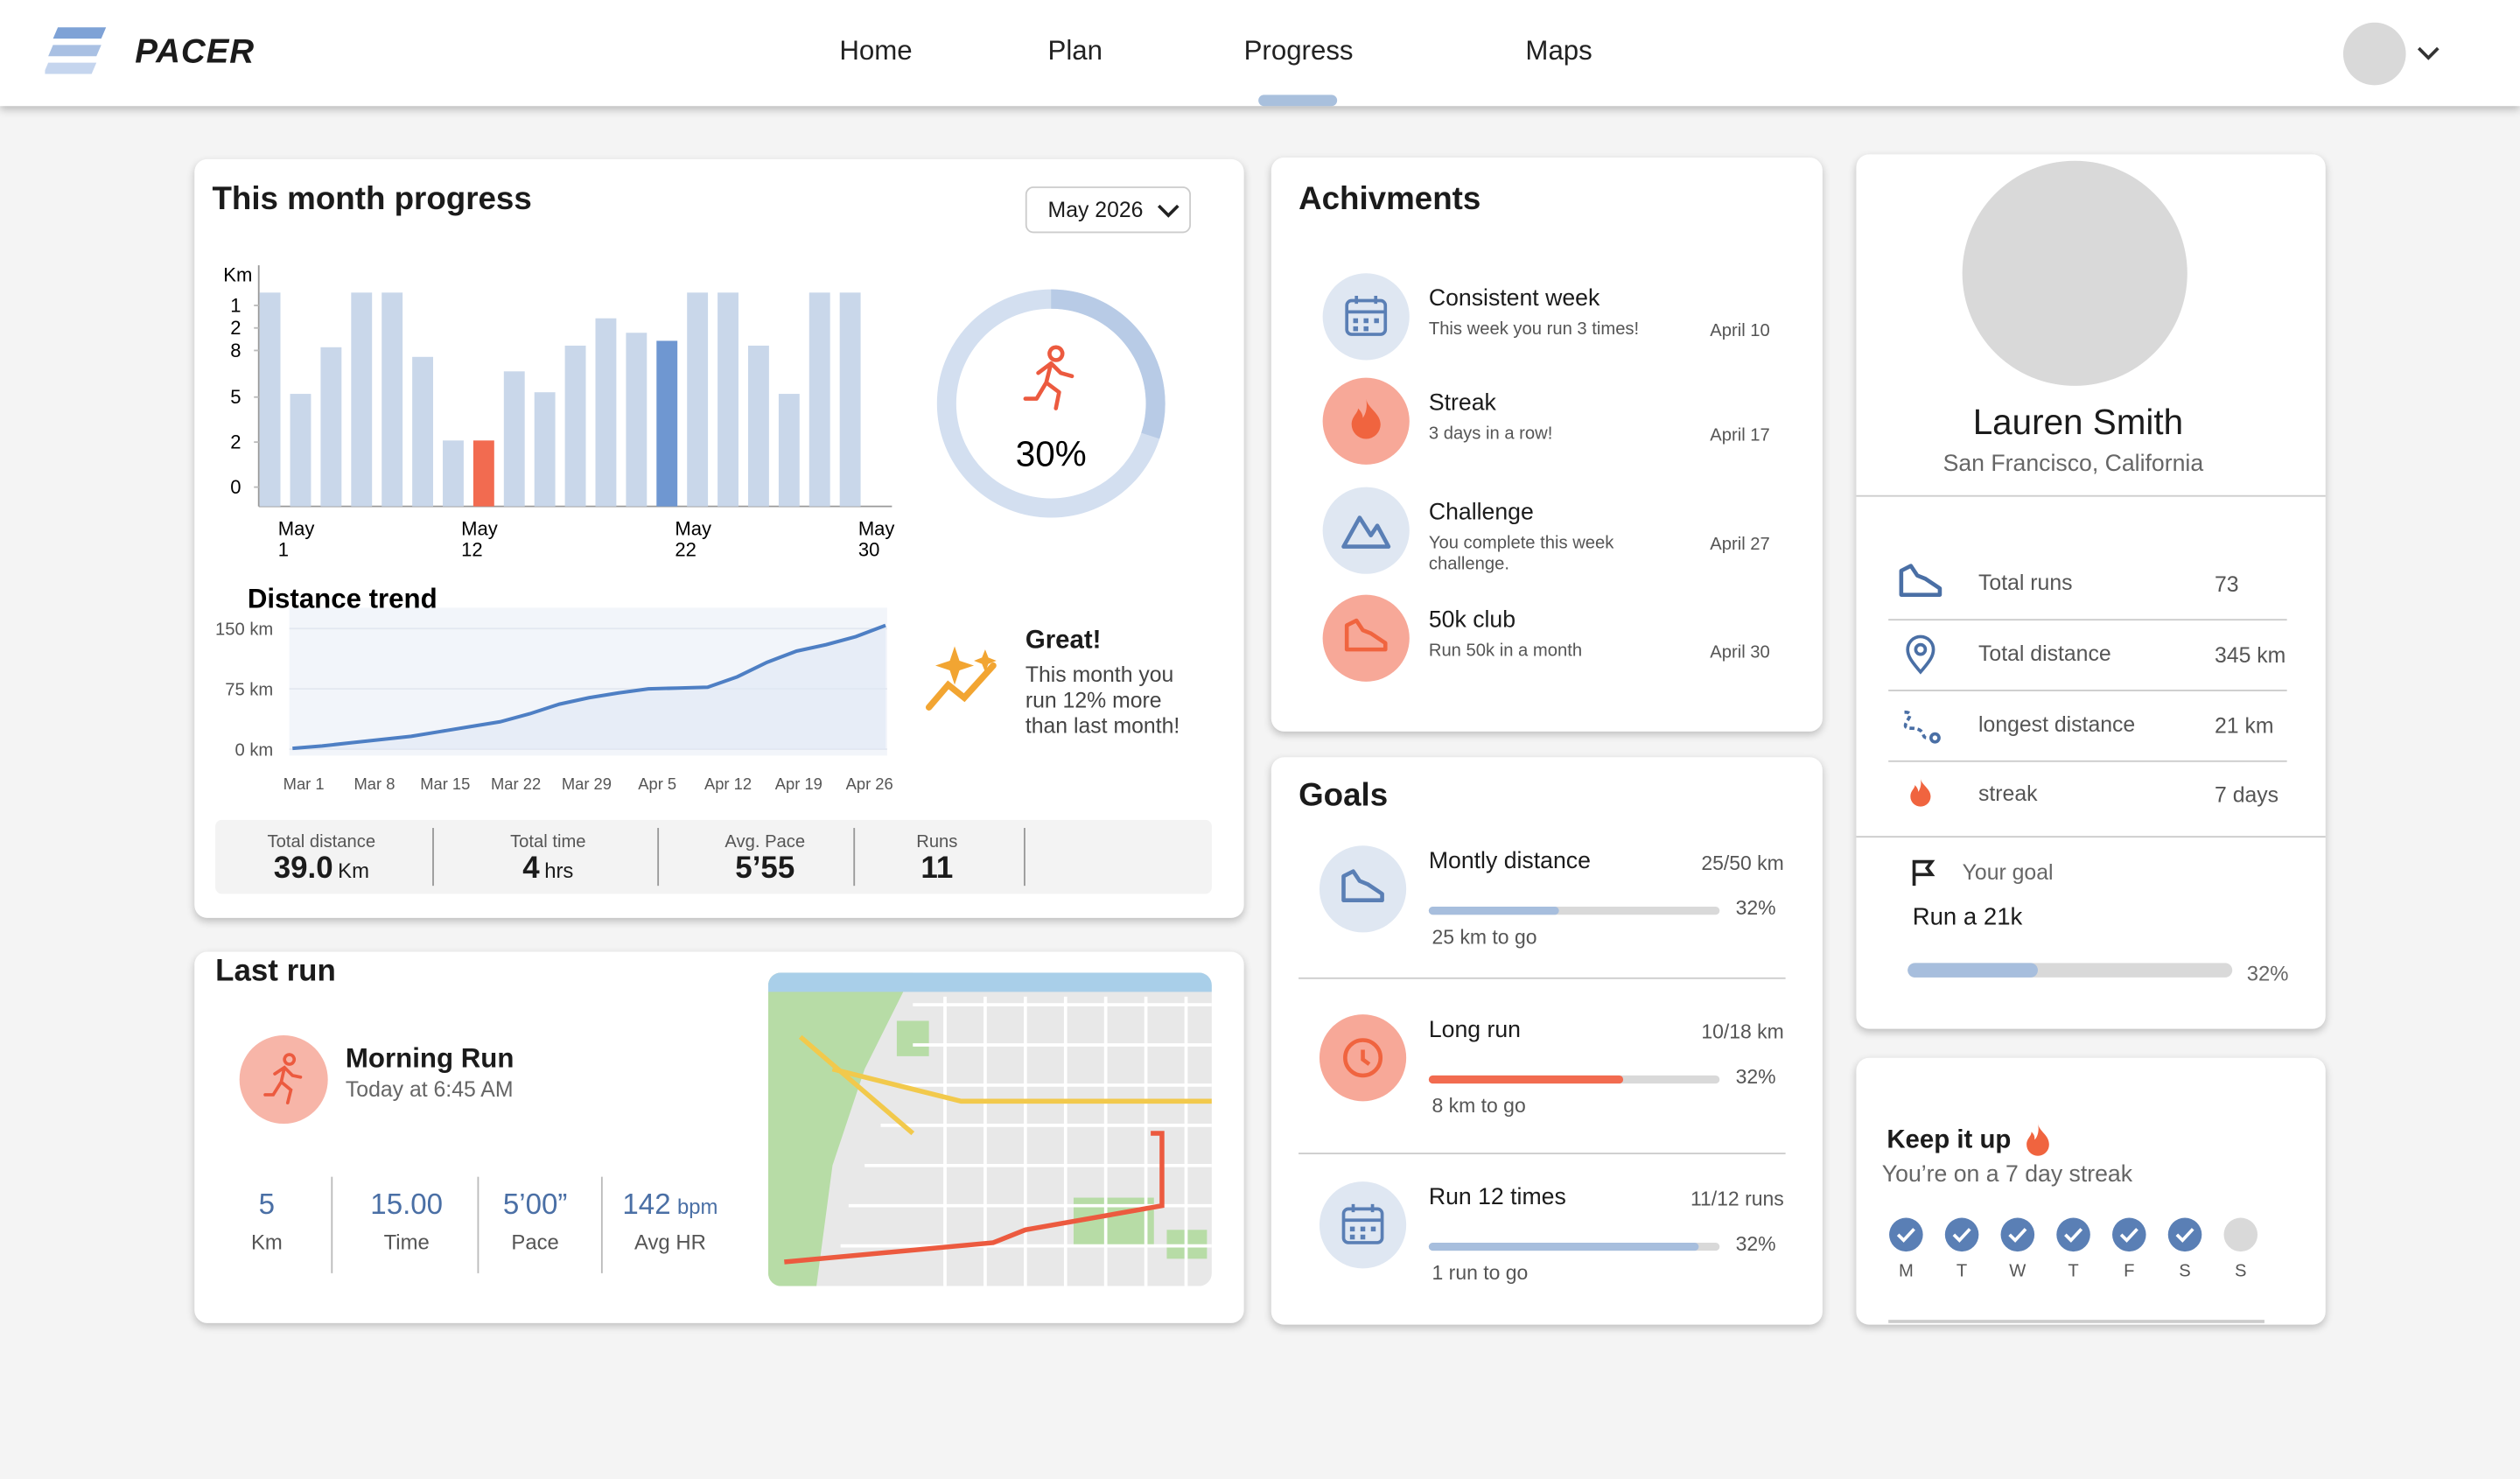  Describe the element at coordinates (1298, 101) in the screenshot. I see `active-indicator` at that location.